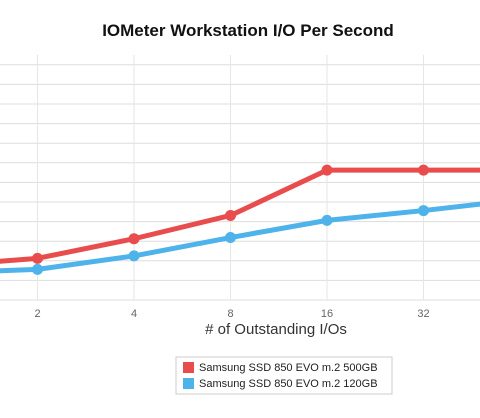 The height and width of the screenshot is (418, 480). Describe the element at coordinates (37, 314) in the screenshot. I see `x-tick-label: 2` at that location.